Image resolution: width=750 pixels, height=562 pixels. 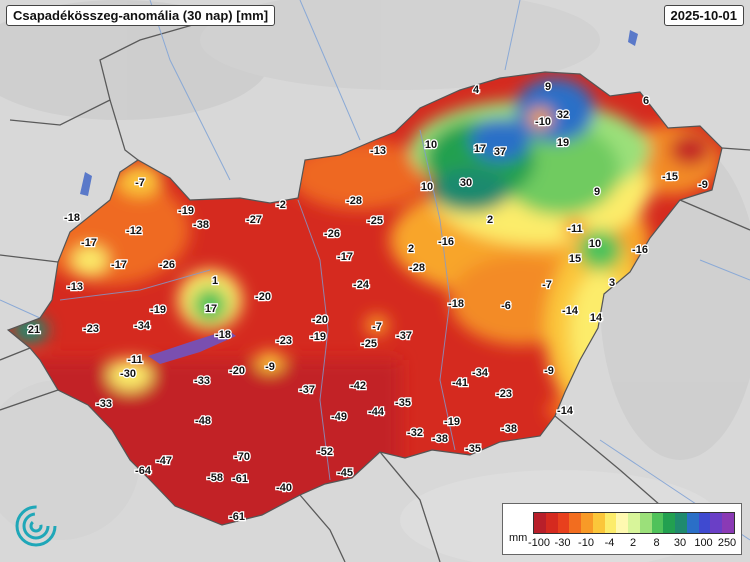 What do you see at coordinates (543, 122) in the screenshot?
I see `station-value-label: -10` at bounding box center [543, 122].